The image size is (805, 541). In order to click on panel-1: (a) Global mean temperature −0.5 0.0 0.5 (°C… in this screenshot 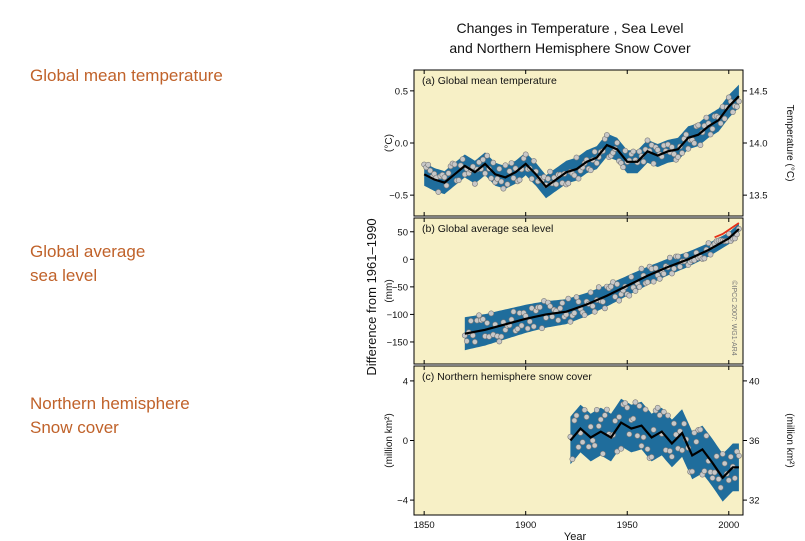, I will do `click(589, 143)`.